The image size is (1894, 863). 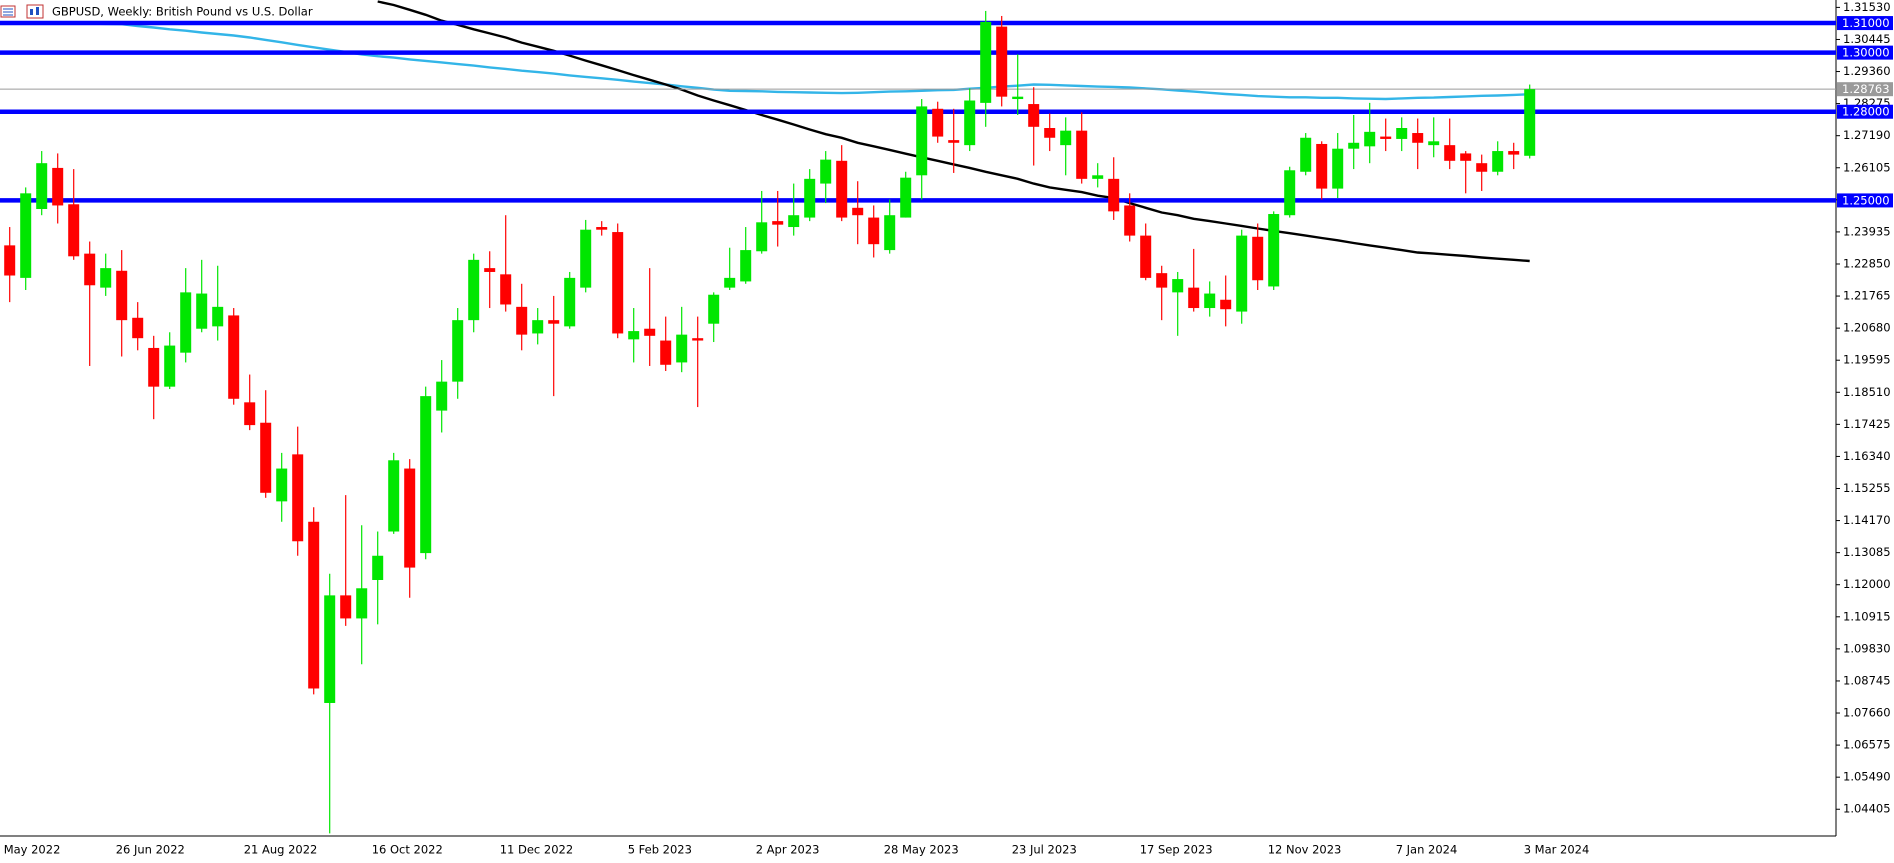 I want to click on y-tick-label: 1.27190, so click(x=1867, y=135).